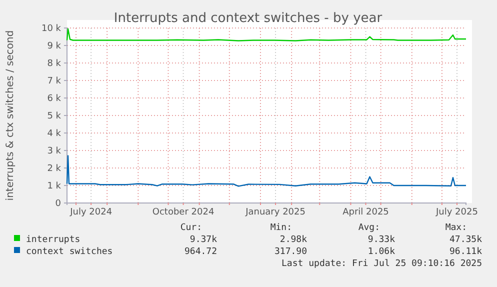 The width and height of the screenshot is (497, 287). I want to click on x-tick-label: July 2024, so click(90, 212).